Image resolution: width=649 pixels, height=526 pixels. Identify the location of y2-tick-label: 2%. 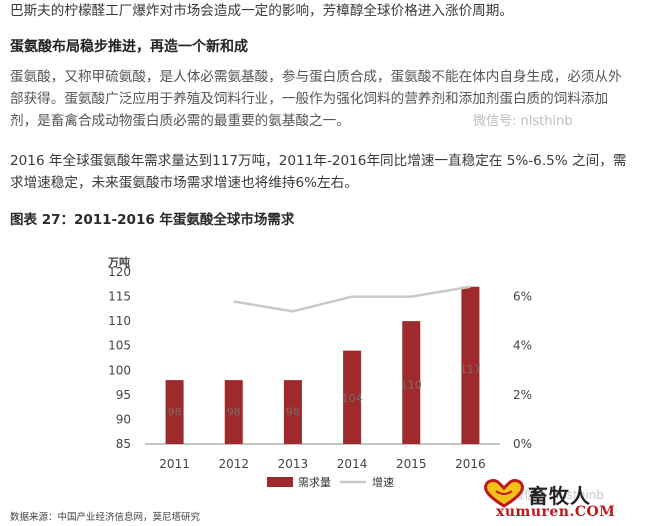
(522, 395).